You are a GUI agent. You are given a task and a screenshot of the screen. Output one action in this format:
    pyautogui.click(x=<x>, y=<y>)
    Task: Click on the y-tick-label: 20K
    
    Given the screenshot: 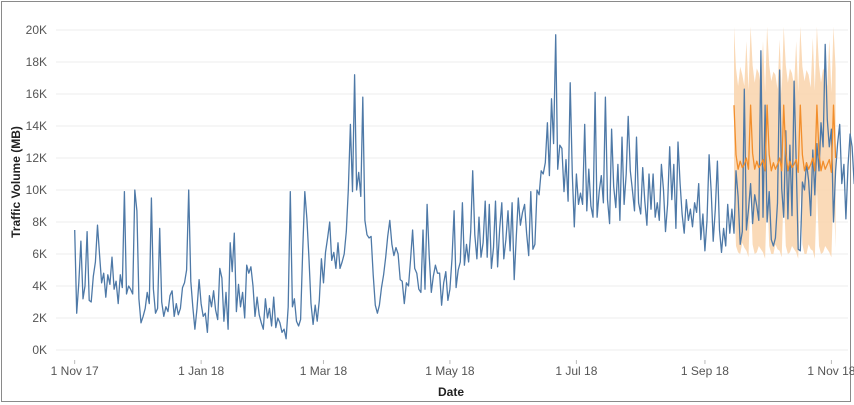 What is the action you would take?
    pyautogui.click(x=36, y=30)
    